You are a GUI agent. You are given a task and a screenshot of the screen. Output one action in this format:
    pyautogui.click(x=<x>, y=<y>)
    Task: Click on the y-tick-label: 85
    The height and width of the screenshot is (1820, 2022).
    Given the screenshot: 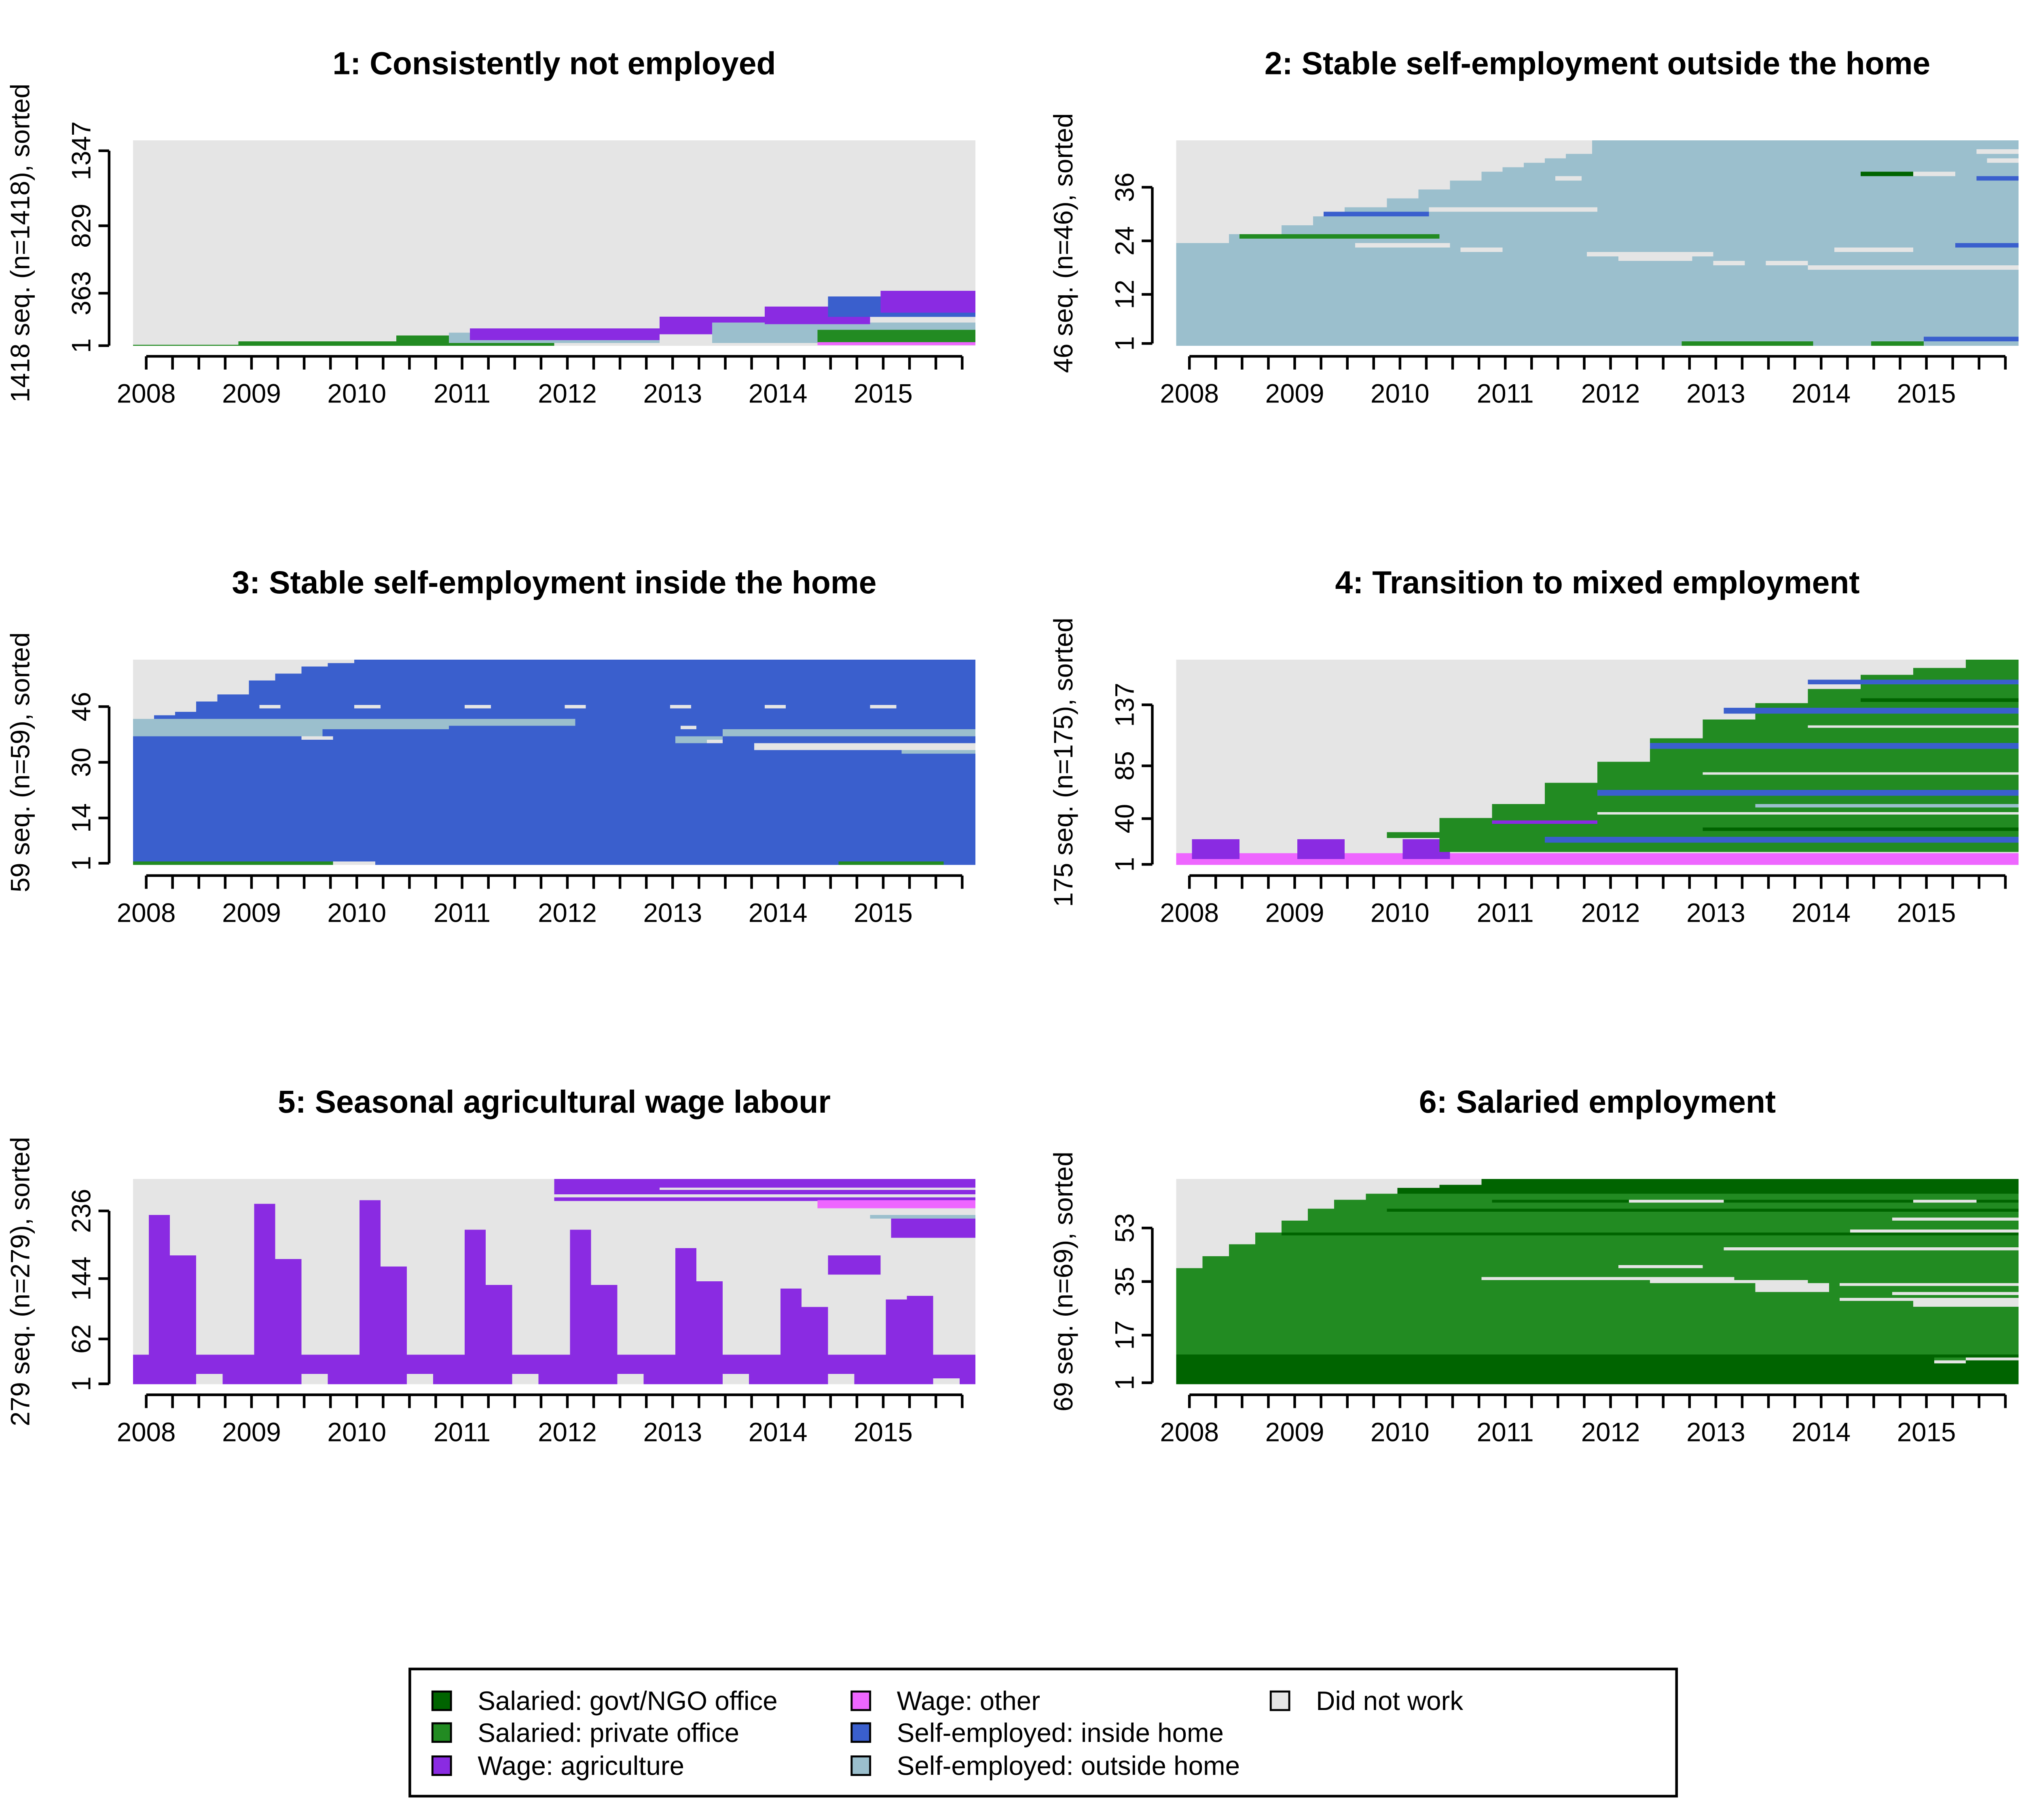 What is the action you would take?
    pyautogui.click(x=1124, y=766)
    